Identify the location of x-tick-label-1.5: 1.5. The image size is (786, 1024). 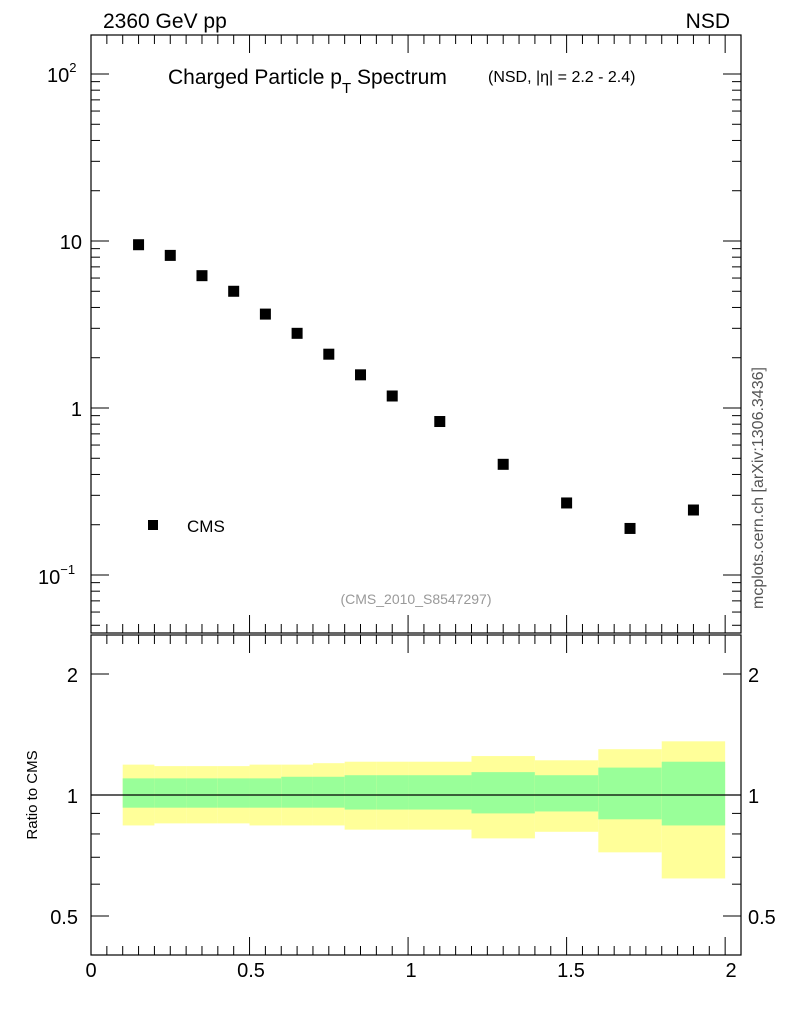
(571, 971).